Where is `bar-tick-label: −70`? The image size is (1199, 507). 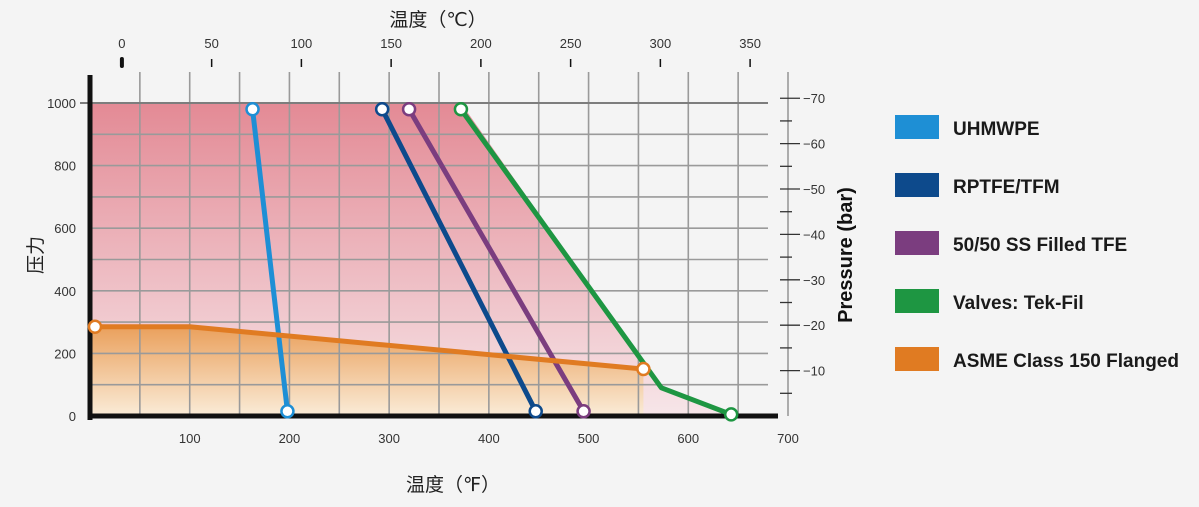 bar-tick-label: −70 is located at coordinates (814, 98).